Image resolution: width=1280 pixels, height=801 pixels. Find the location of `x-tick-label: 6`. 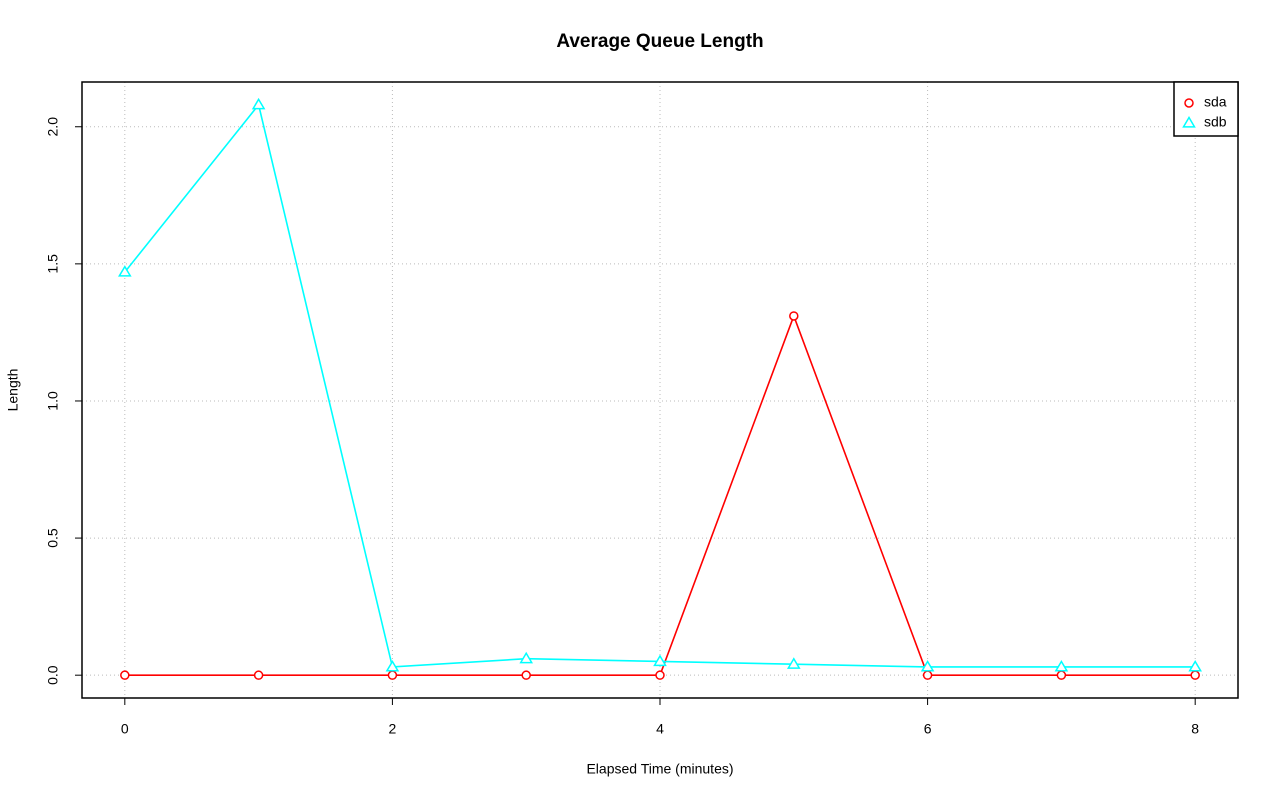

x-tick-label: 6 is located at coordinates (928, 729).